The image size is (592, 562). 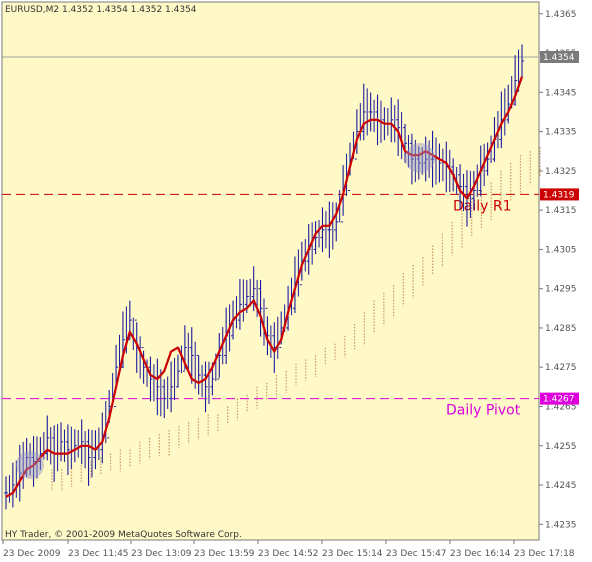 I want to click on x-tick-label: 23 Dec 13:09, so click(x=161, y=554).